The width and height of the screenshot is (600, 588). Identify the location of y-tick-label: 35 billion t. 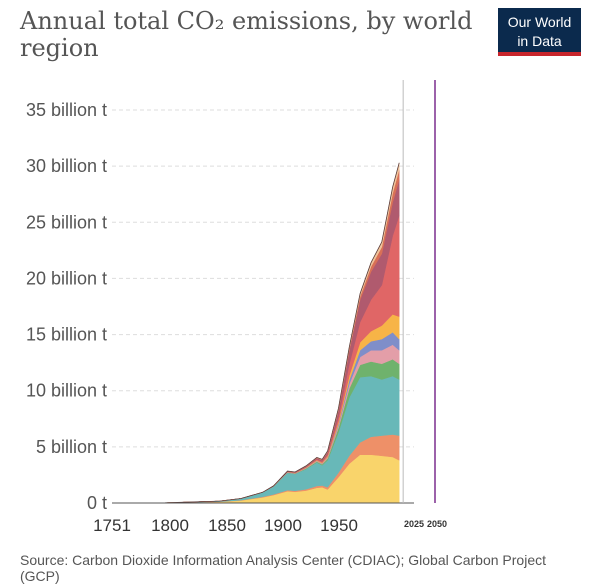
(66, 110).